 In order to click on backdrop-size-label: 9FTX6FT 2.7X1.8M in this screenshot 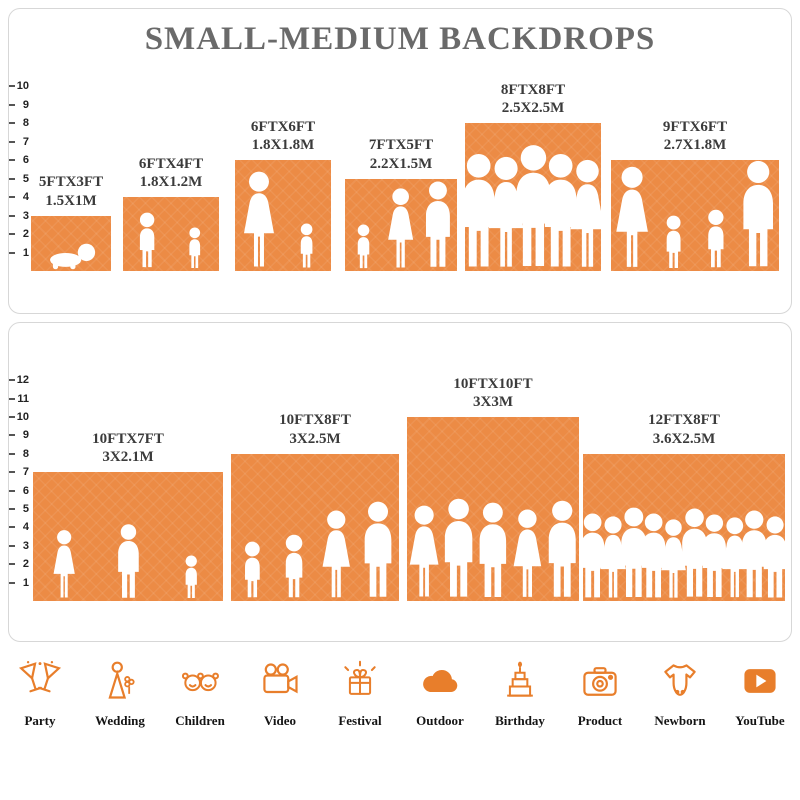, I will do `click(695, 137)`.